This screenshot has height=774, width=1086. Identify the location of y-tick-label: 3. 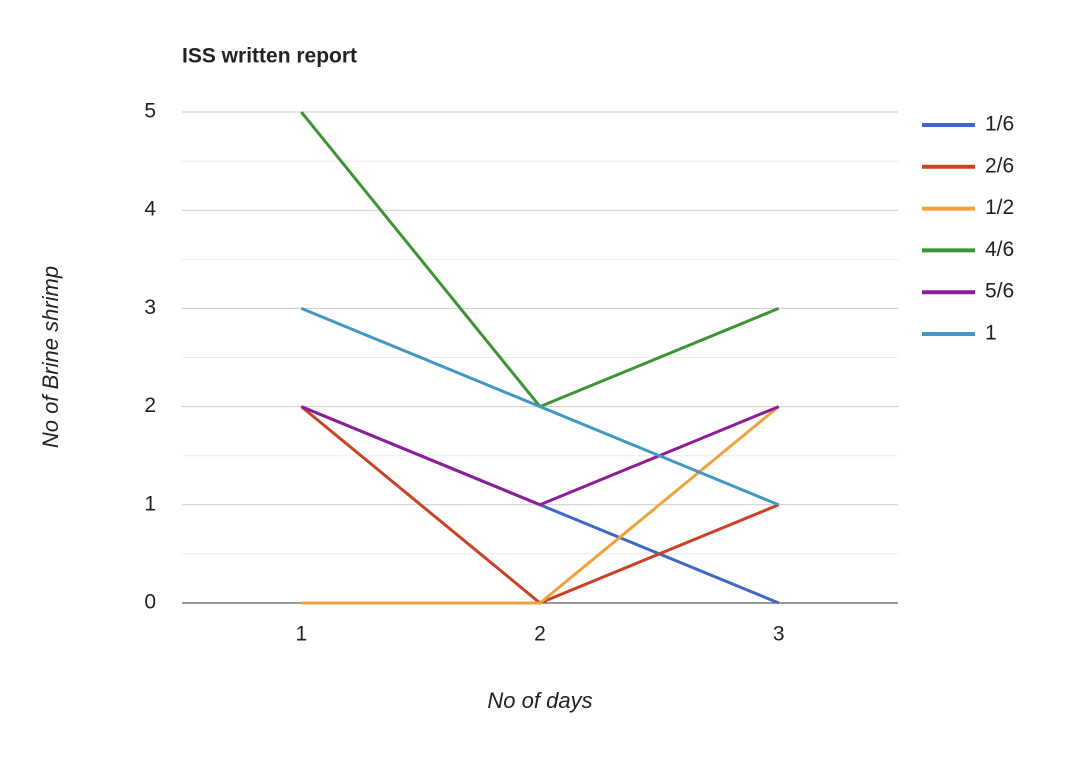
(150, 307).